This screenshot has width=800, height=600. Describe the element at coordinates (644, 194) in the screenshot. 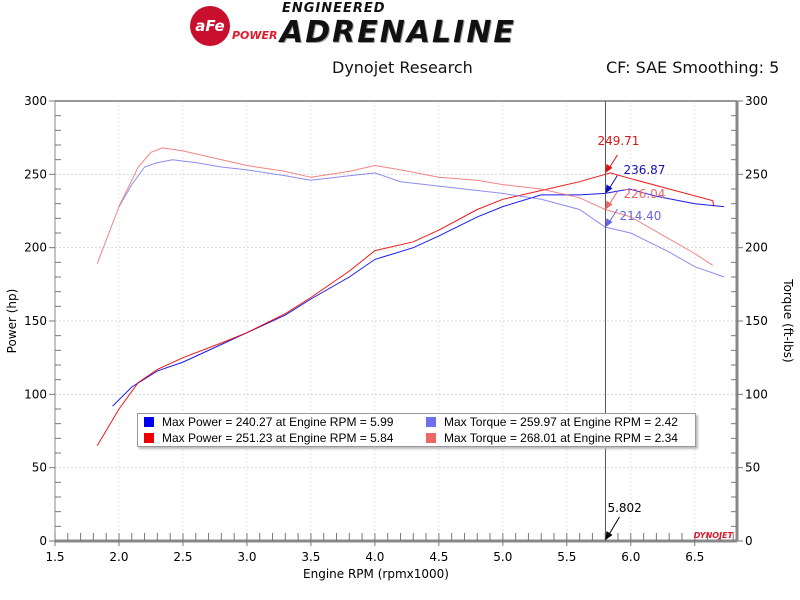

I see `annotation-label: 226.04` at that location.